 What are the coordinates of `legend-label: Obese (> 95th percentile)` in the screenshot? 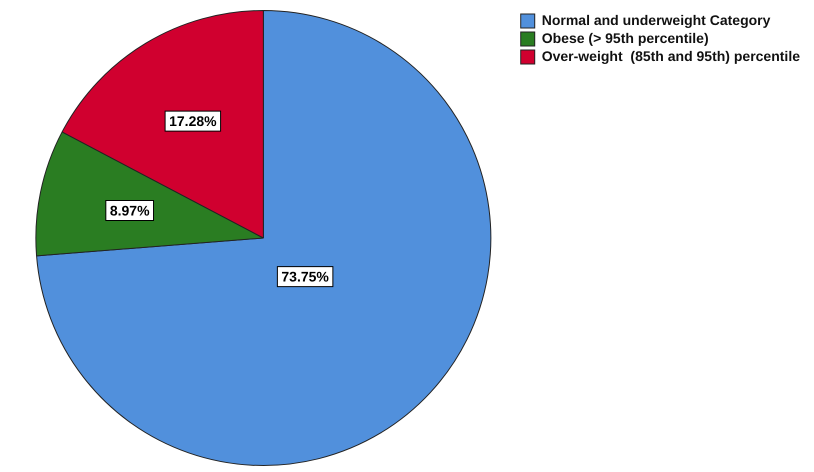 It's located at (625, 38).